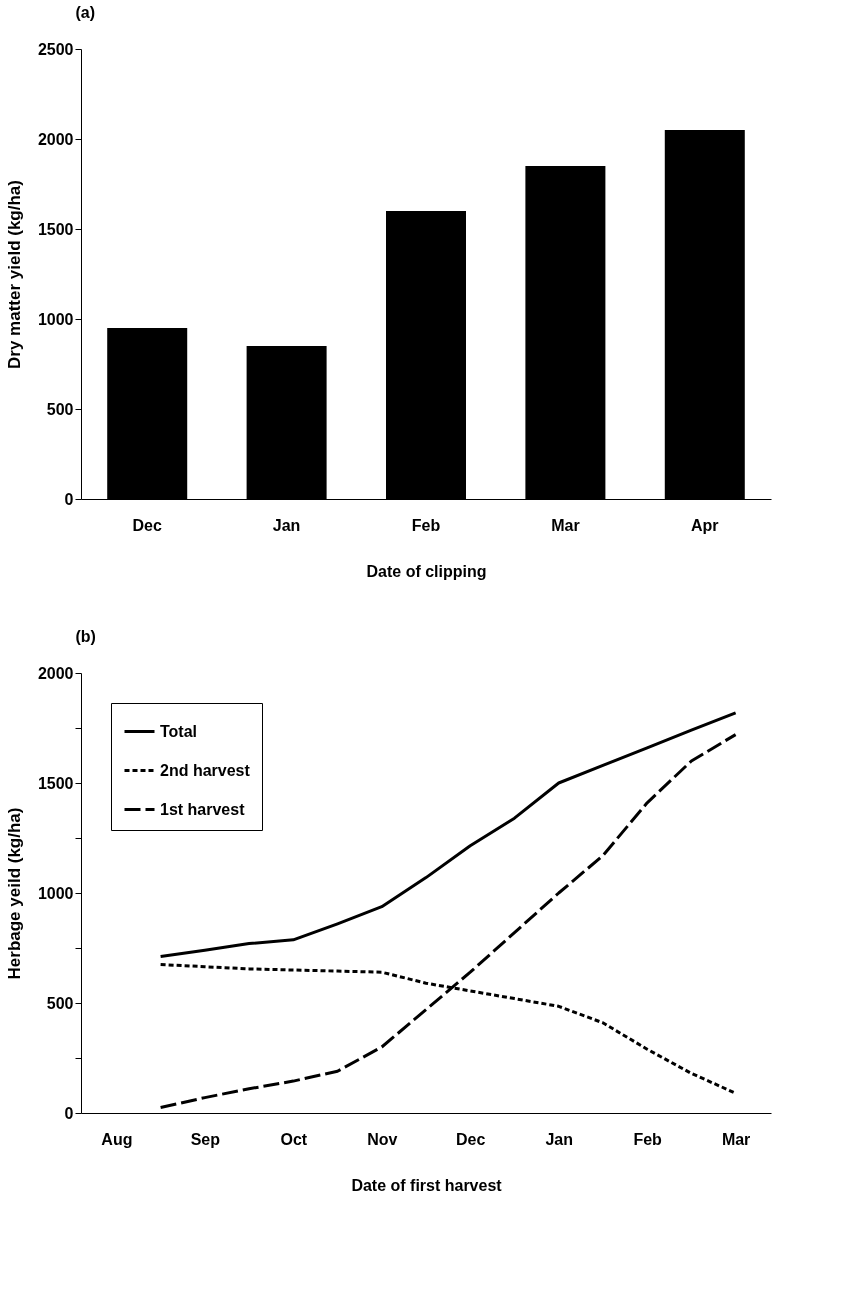  I want to click on y-axis-title: Herbage yeild (kg/ha), so click(14, 893).